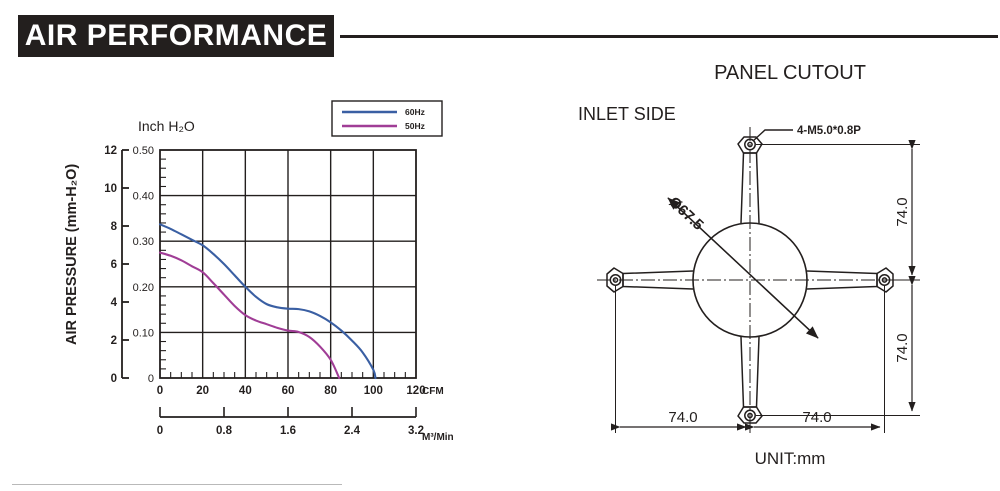 The image size is (1000, 491). What do you see at coordinates (387, 118) in the screenshot?
I see `chart-legend: 60Hz 50Hz` at bounding box center [387, 118].